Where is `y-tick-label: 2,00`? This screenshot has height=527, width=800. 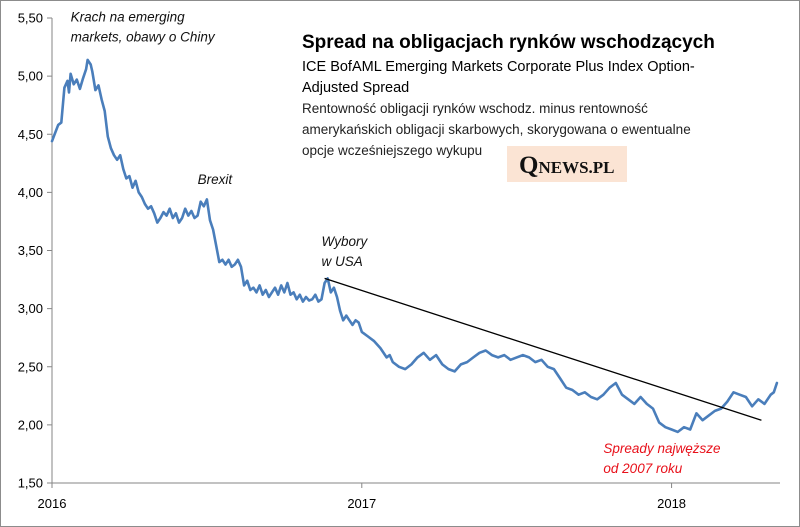
y-tick-label: 2,00 is located at coordinates (30, 424).